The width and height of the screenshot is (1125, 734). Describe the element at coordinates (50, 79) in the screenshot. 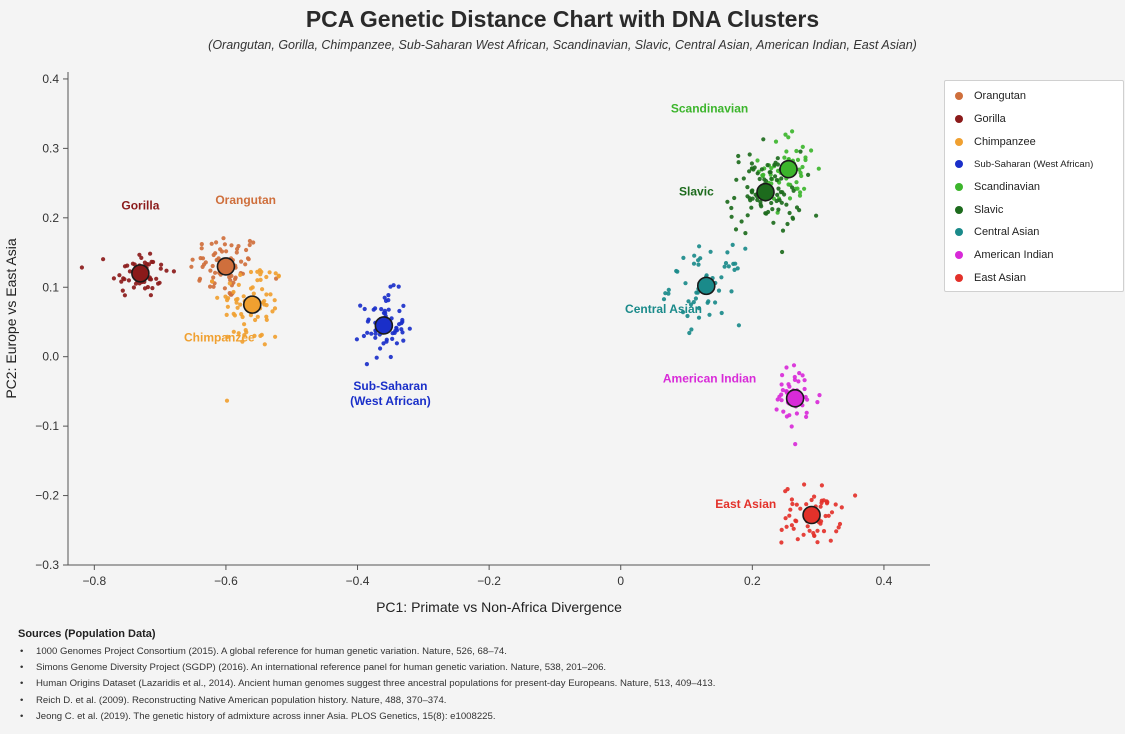

I see `y-tick-label: 0.4` at that location.